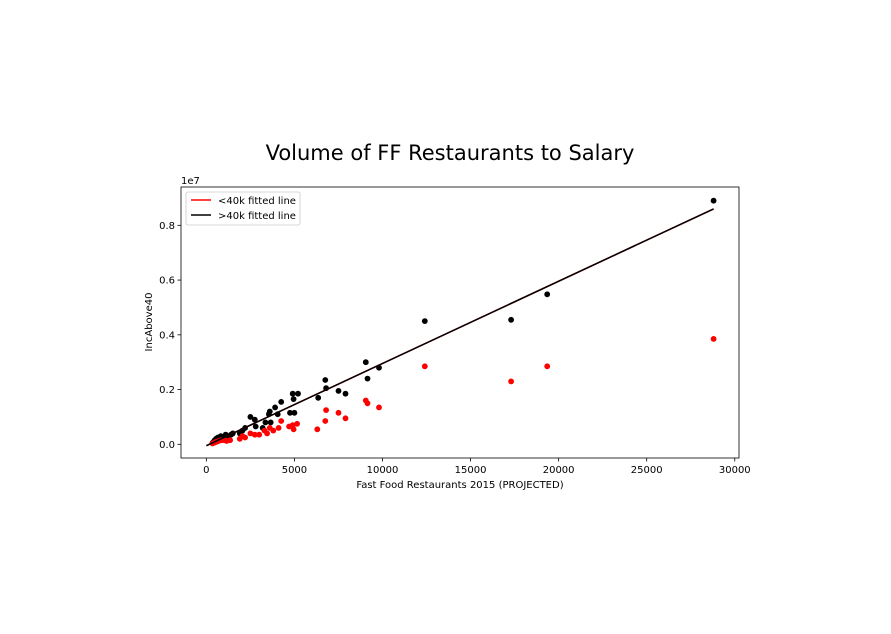 The width and height of the screenshot is (891, 634). What do you see at coordinates (735, 470) in the screenshot?
I see `x-tick-label: 30000` at bounding box center [735, 470].